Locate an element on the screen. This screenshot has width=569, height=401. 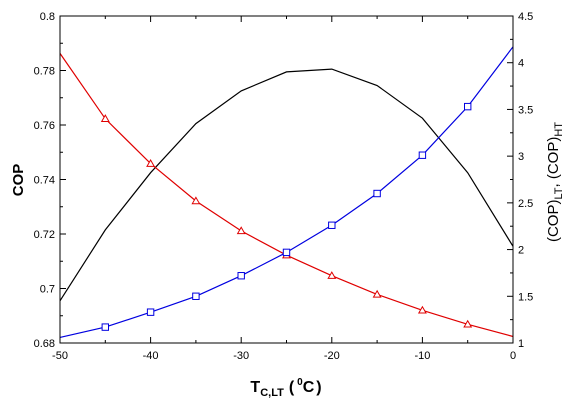
y-axis-right-title: (COP)LT, (COP)HT is located at coordinates (555, 182).